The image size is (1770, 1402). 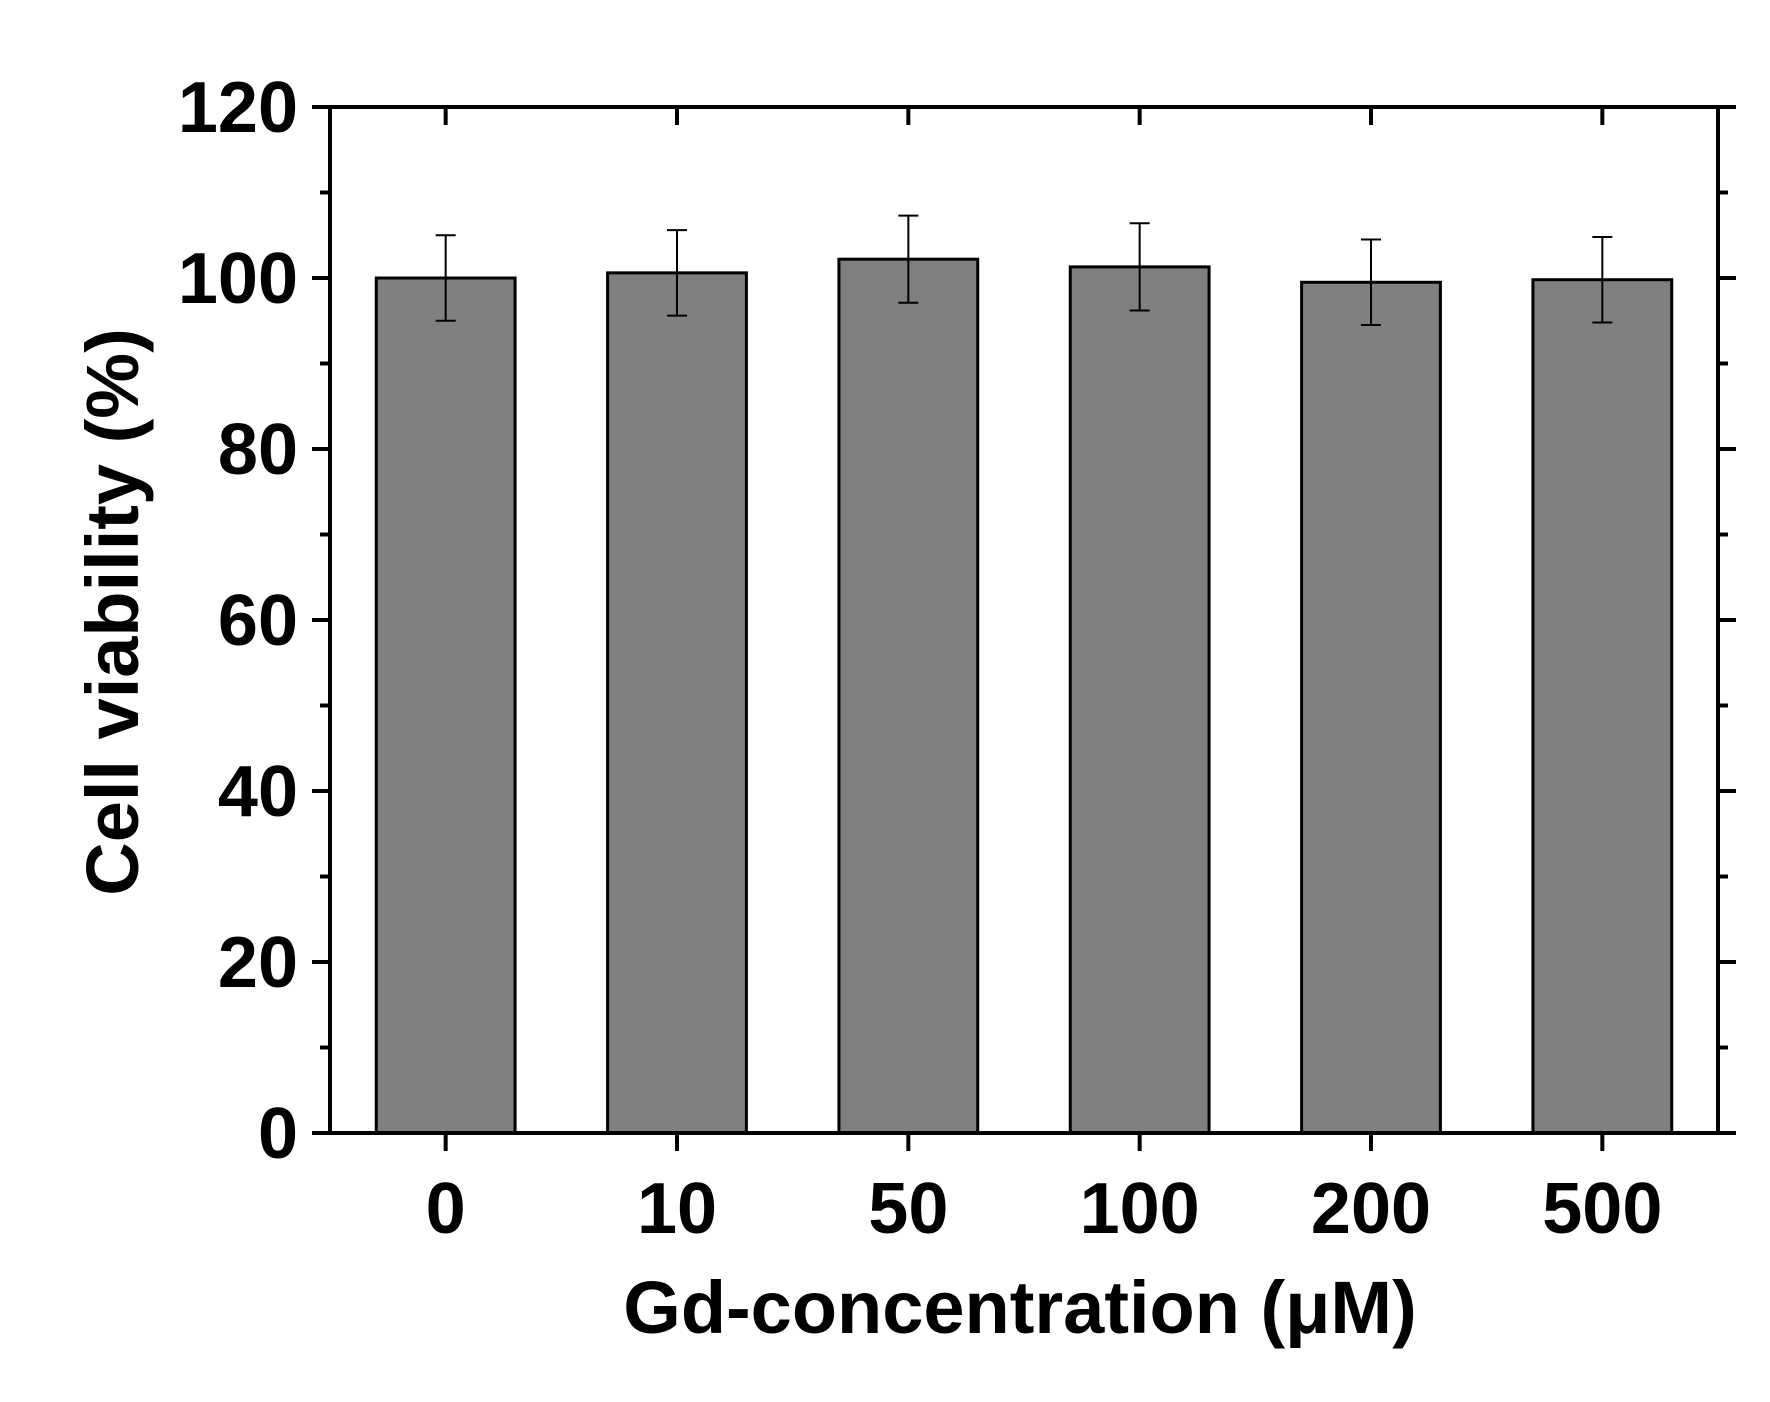 I want to click on x-tick-label: 0, so click(x=446, y=1209).